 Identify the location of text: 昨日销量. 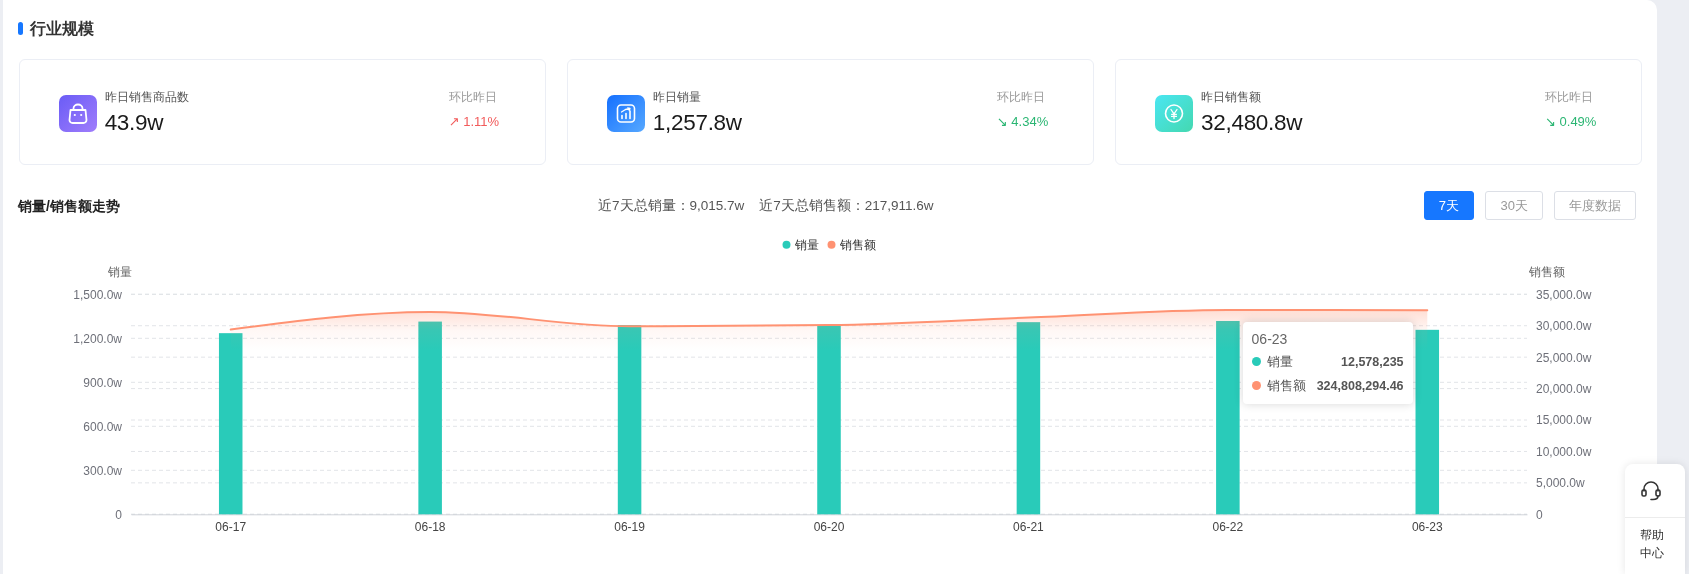
(676, 96).